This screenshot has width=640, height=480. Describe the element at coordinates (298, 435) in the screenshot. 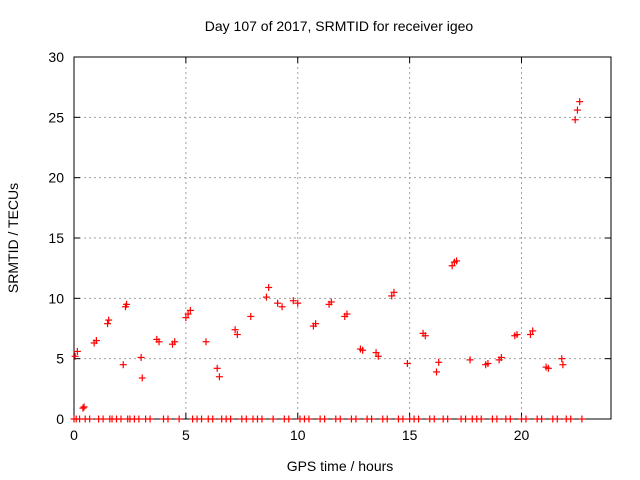

I see `x-tick-label: 10` at that location.